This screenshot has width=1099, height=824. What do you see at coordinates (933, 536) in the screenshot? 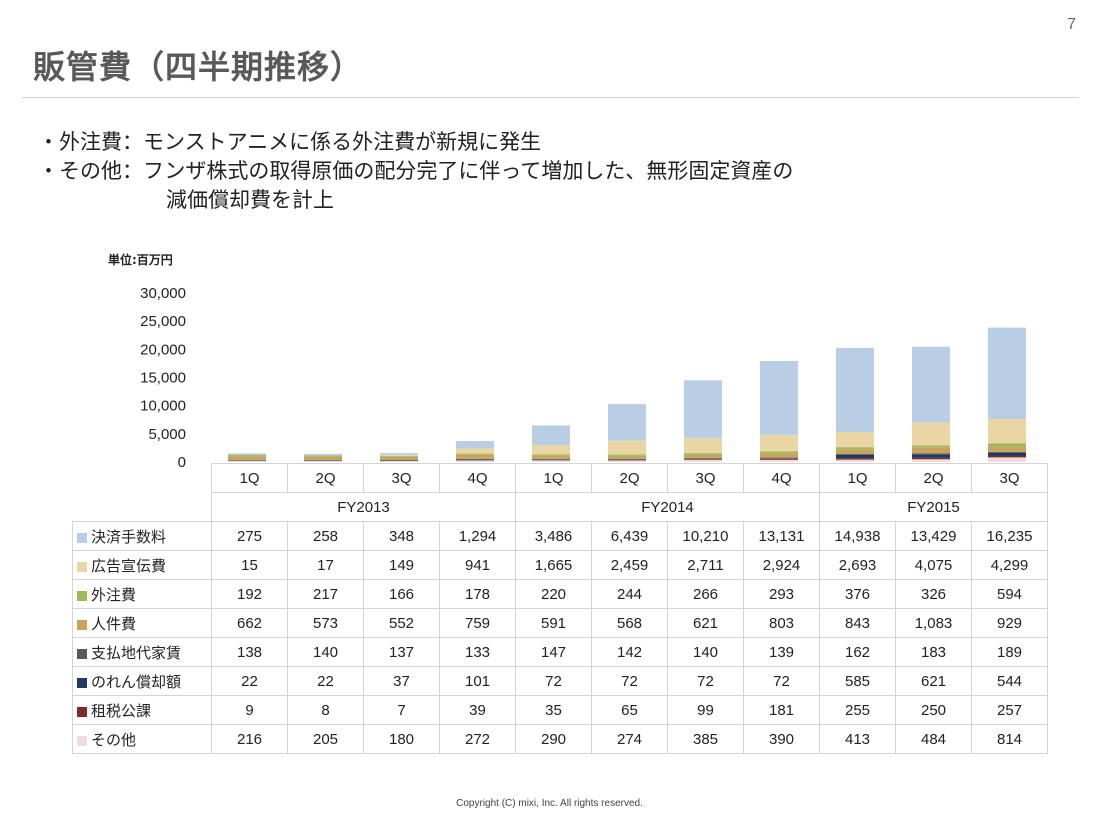
I see `data-cell: 13,429` at bounding box center [933, 536].